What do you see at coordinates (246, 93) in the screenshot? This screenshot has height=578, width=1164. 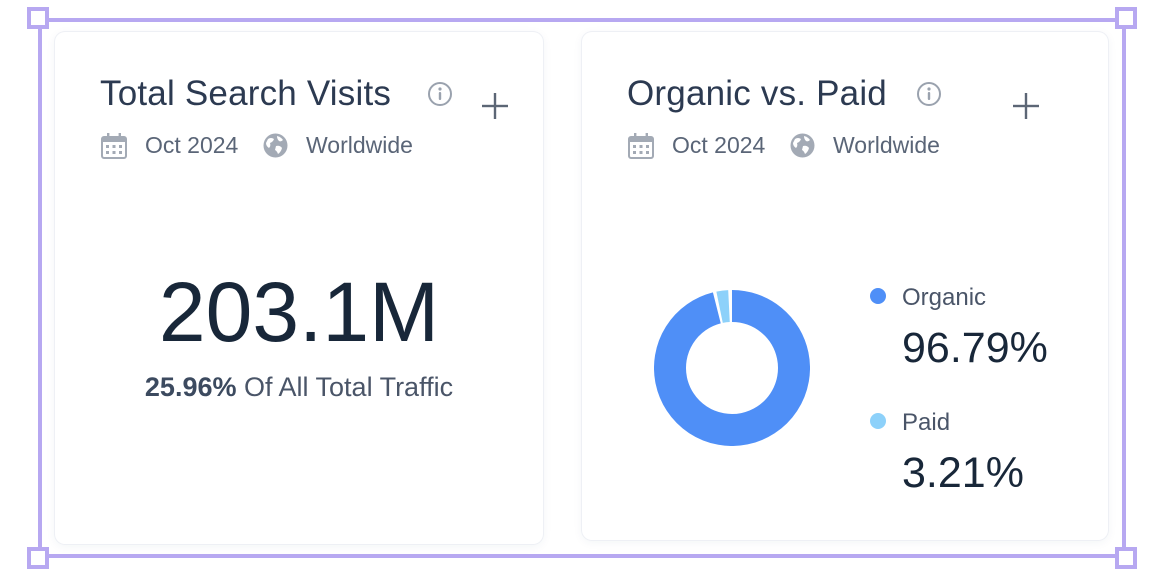 I see `card-title: Total Search Visits` at bounding box center [246, 93].